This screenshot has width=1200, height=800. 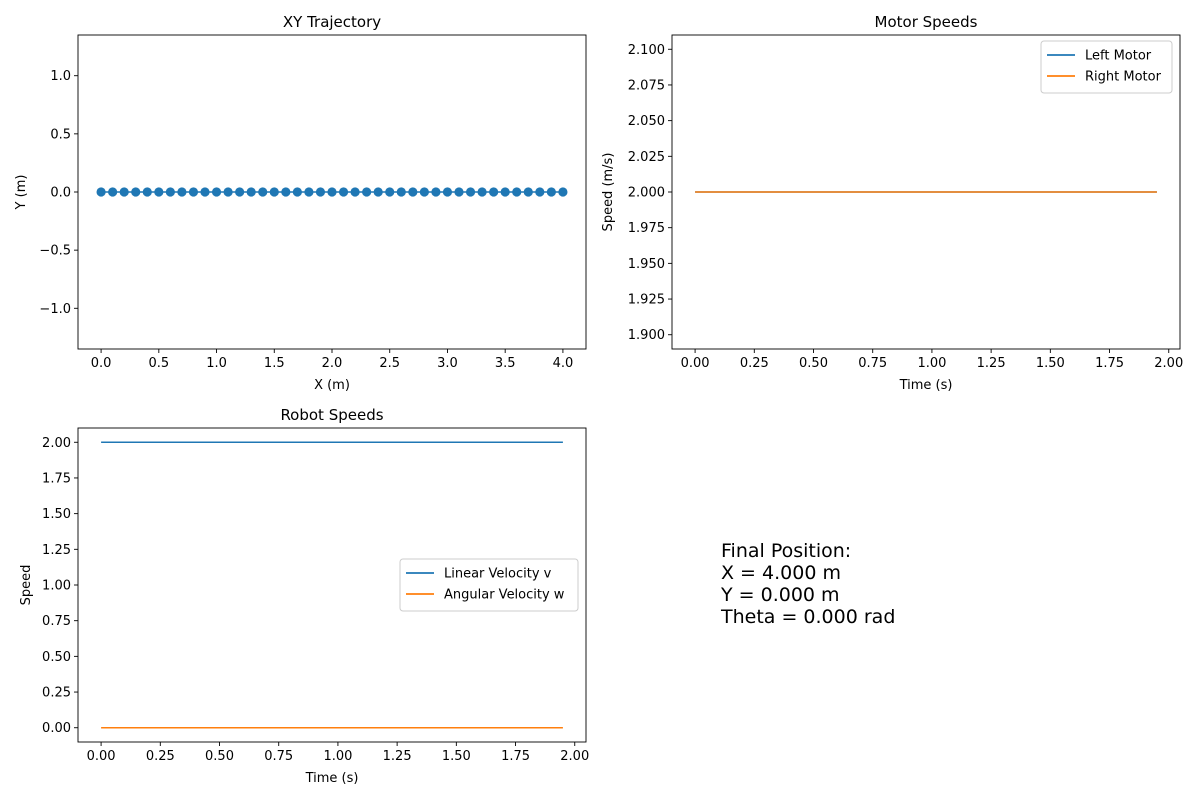 What do you see at coordinates (56, 478) in the screenshot?
I see `y-tick-label: 1.75` at bounding box center [56, 478].